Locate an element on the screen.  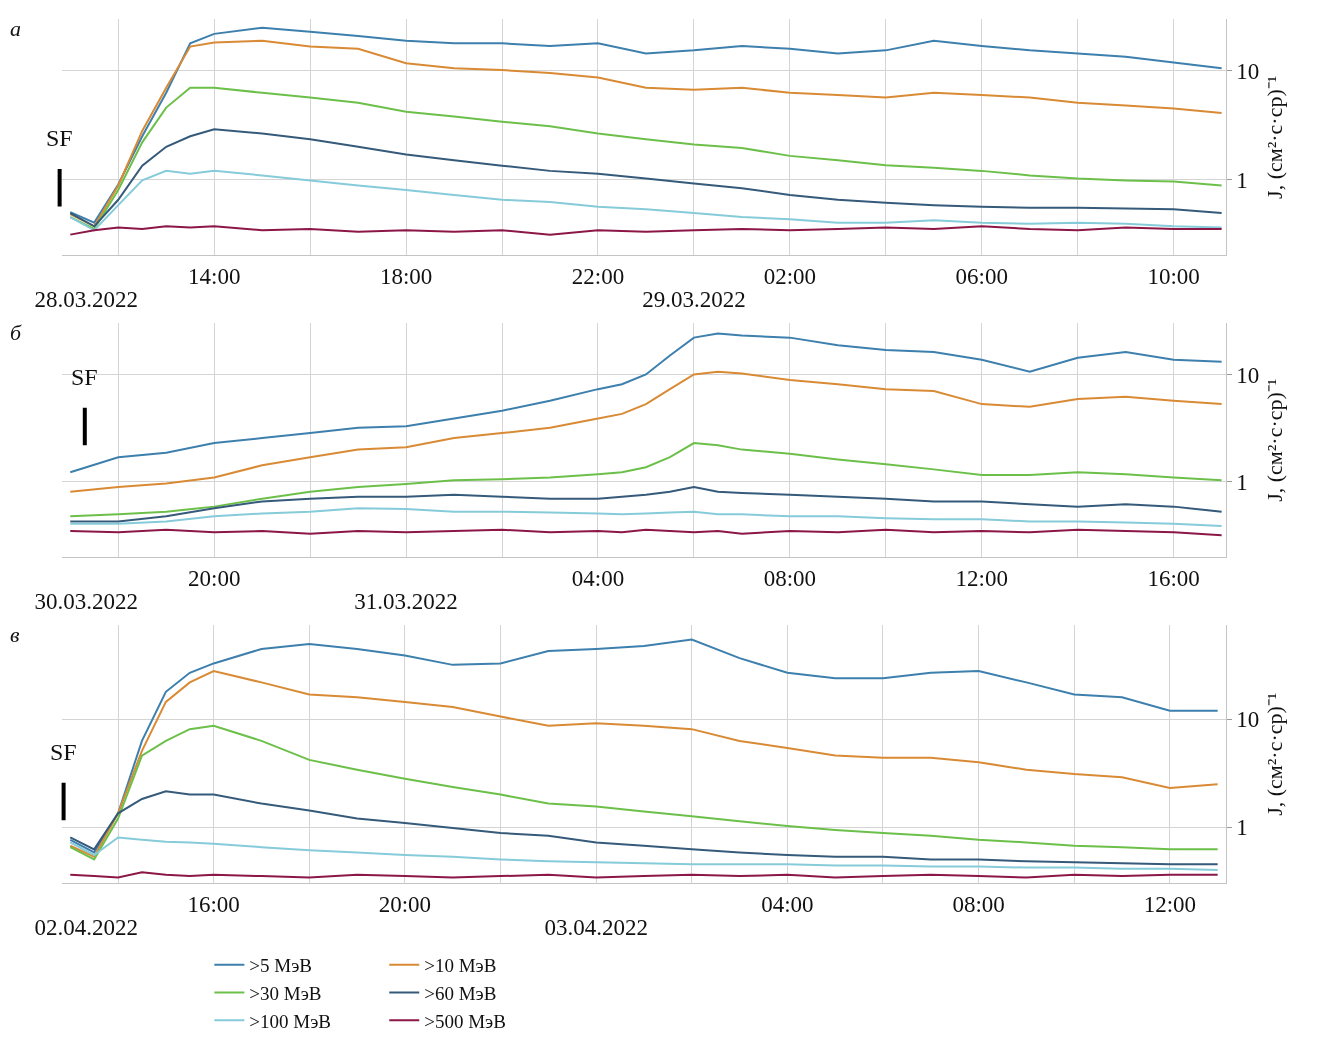
x-tick-label: 10:00 is located at coordinates (1173, 276).